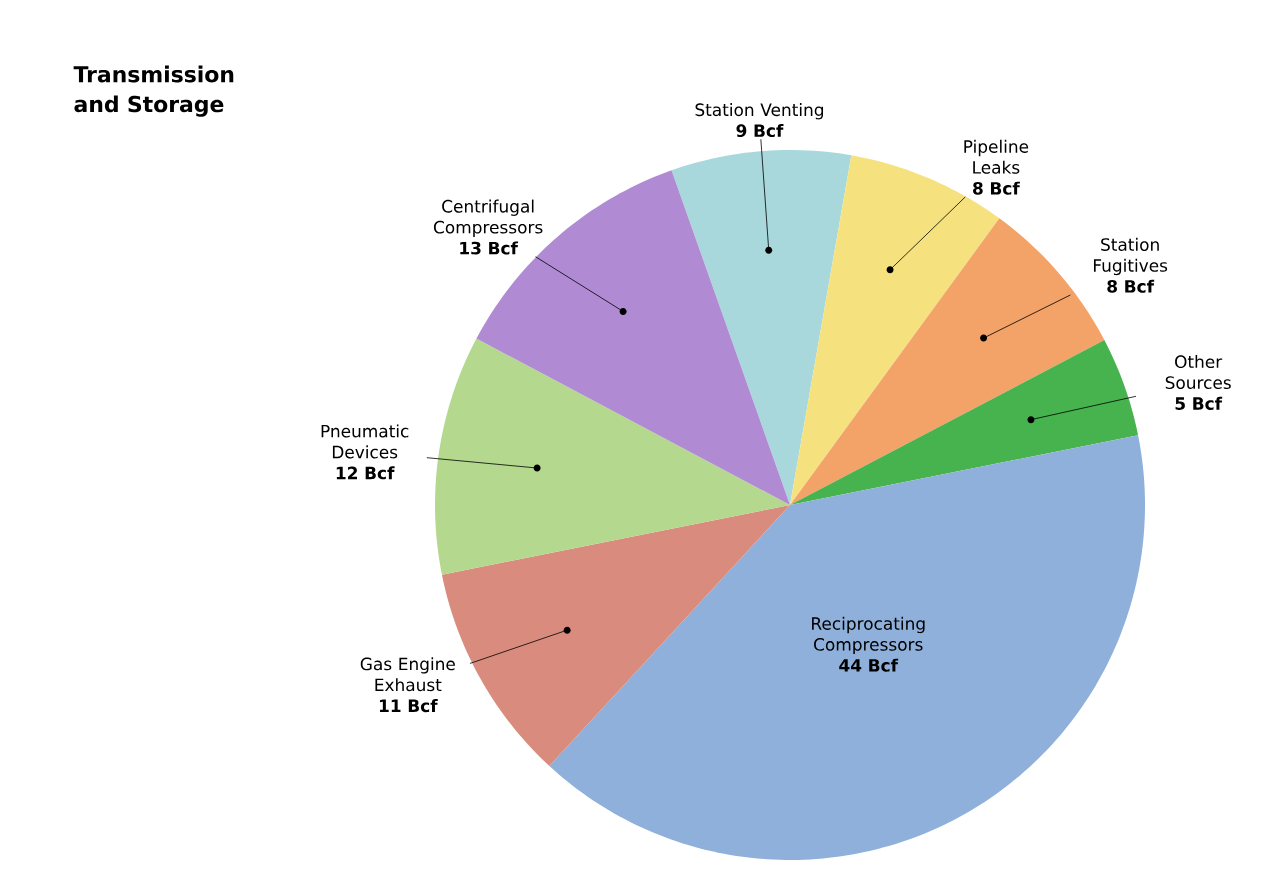 Image resolution: width=1273 pixels, height=896 pixels. Describe the element at coordinates (153, 91) in the screenshot. I see `chart-title: Transmission and Storage` at that location.